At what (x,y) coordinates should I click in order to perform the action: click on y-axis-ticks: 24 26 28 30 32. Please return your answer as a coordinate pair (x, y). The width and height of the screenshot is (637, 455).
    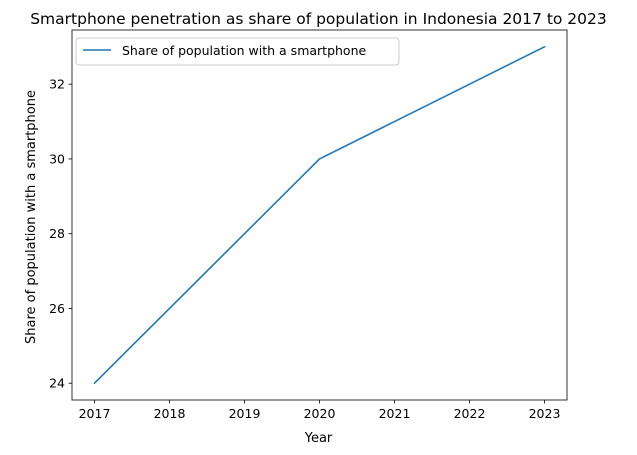
    Looking at the image, I should click on (60, 234).